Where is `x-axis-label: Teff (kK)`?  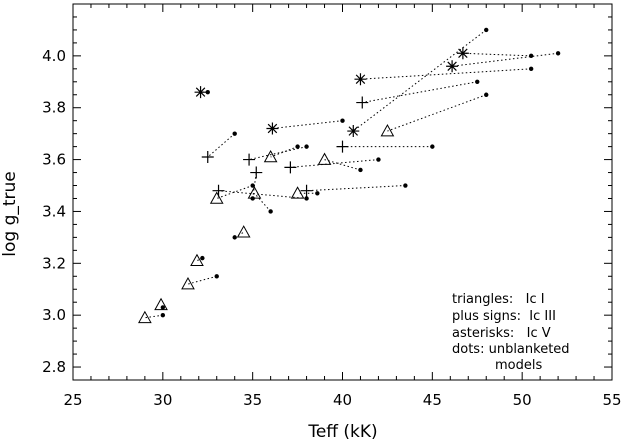 x-axis-label: Teff (kK) is located at coordinates (342, 432).